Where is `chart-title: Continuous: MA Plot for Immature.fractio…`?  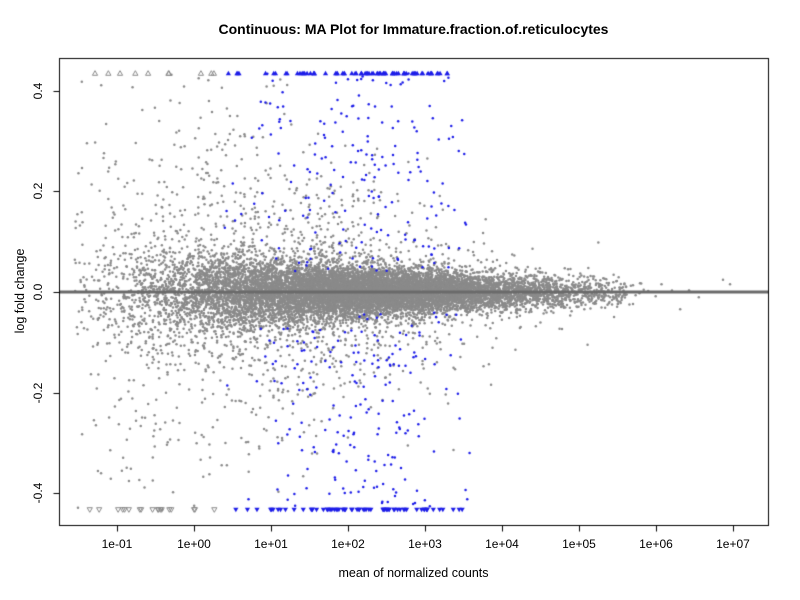
chart-title: Continuous: MA Plot for Immature.fractio… is located at coordinates (413, 29).